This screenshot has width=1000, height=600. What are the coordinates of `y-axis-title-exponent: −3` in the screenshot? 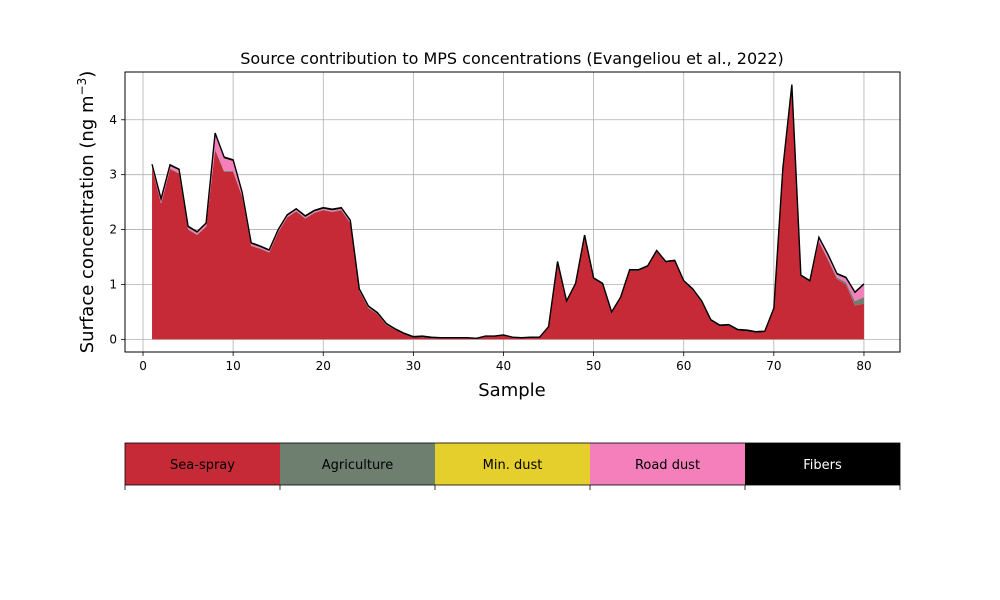 It's located at (82, 87).